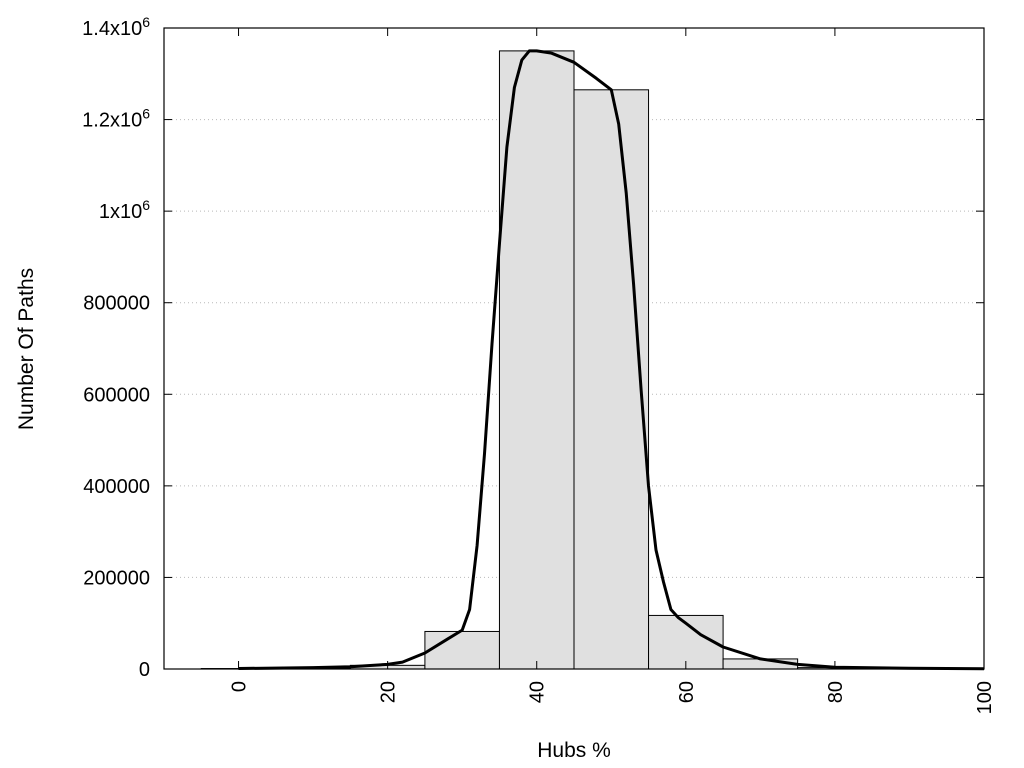 This screenshot has width=1024, height=768. What do you see at coordinates (26, 349) in the screenshot?
I see `y-axis-label: Number Of Paths` at bounding box center [26, 349].